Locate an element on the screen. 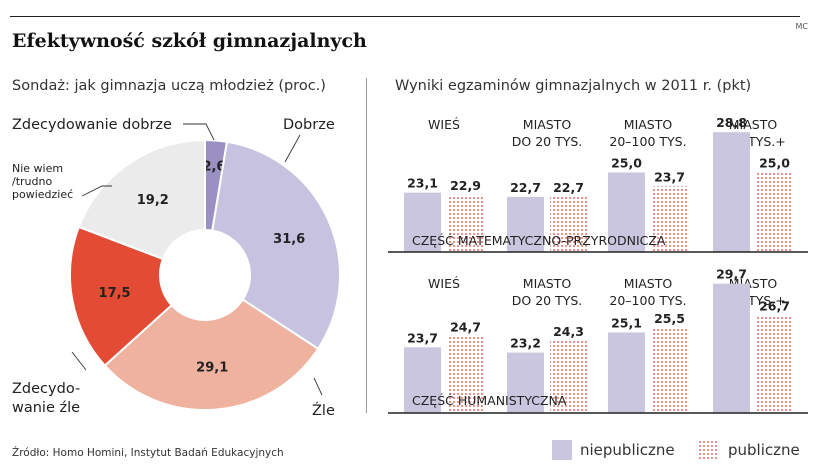 This screenshot has height=475, width=822. legend-swatch-niepubliczne is located at coordinates (562, 450).